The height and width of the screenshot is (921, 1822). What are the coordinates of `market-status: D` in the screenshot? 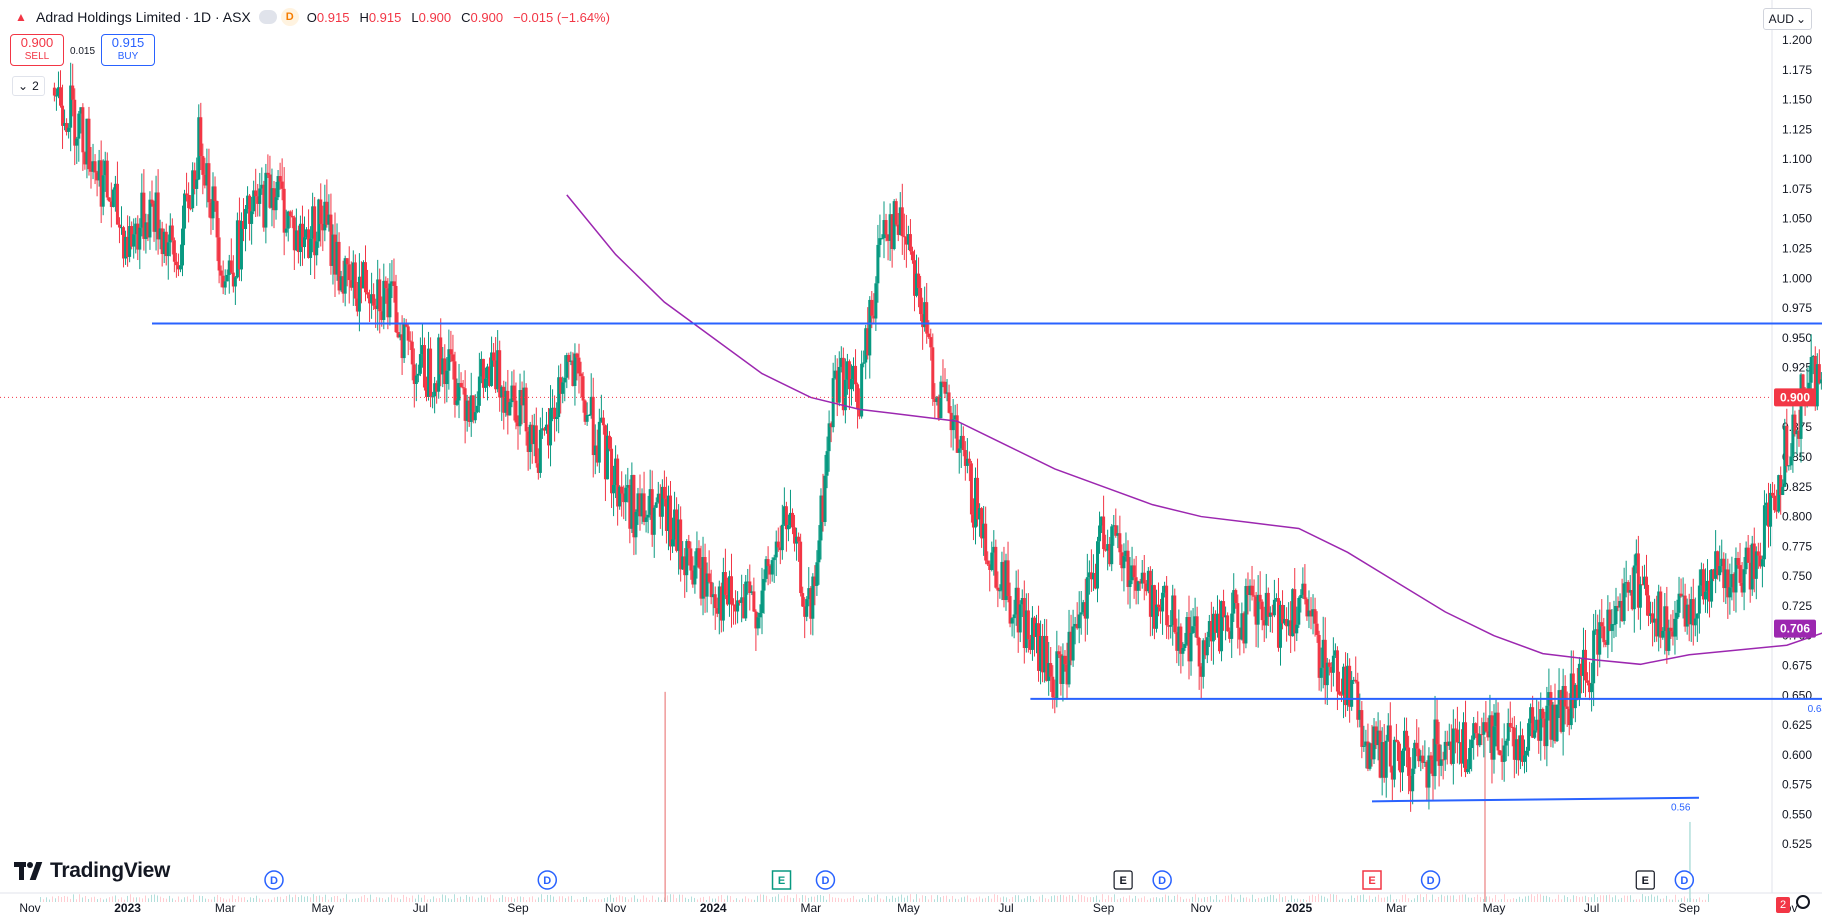 It's located at (278, 17).